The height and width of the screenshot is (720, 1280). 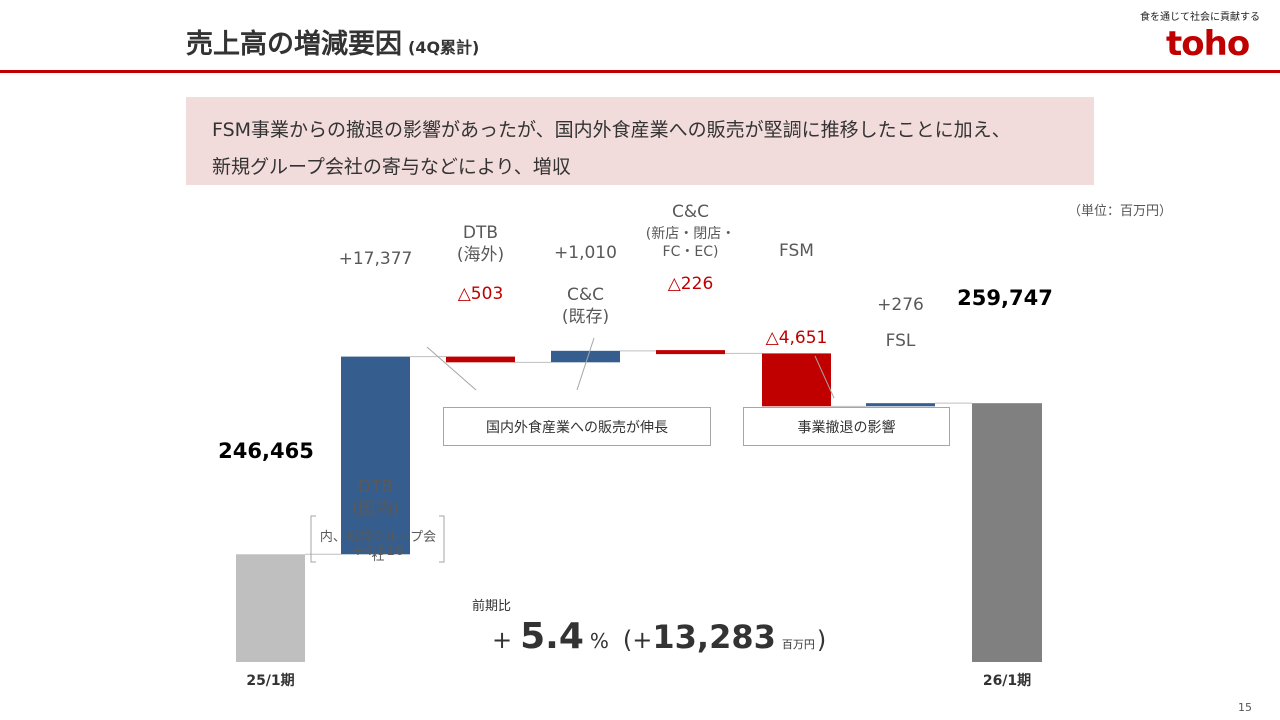 What do you see at coordinates (690, 234) in the screenshot?
I see `label-cc-new-sub1: (新店・閉店・` at bounding box center [690, 234].